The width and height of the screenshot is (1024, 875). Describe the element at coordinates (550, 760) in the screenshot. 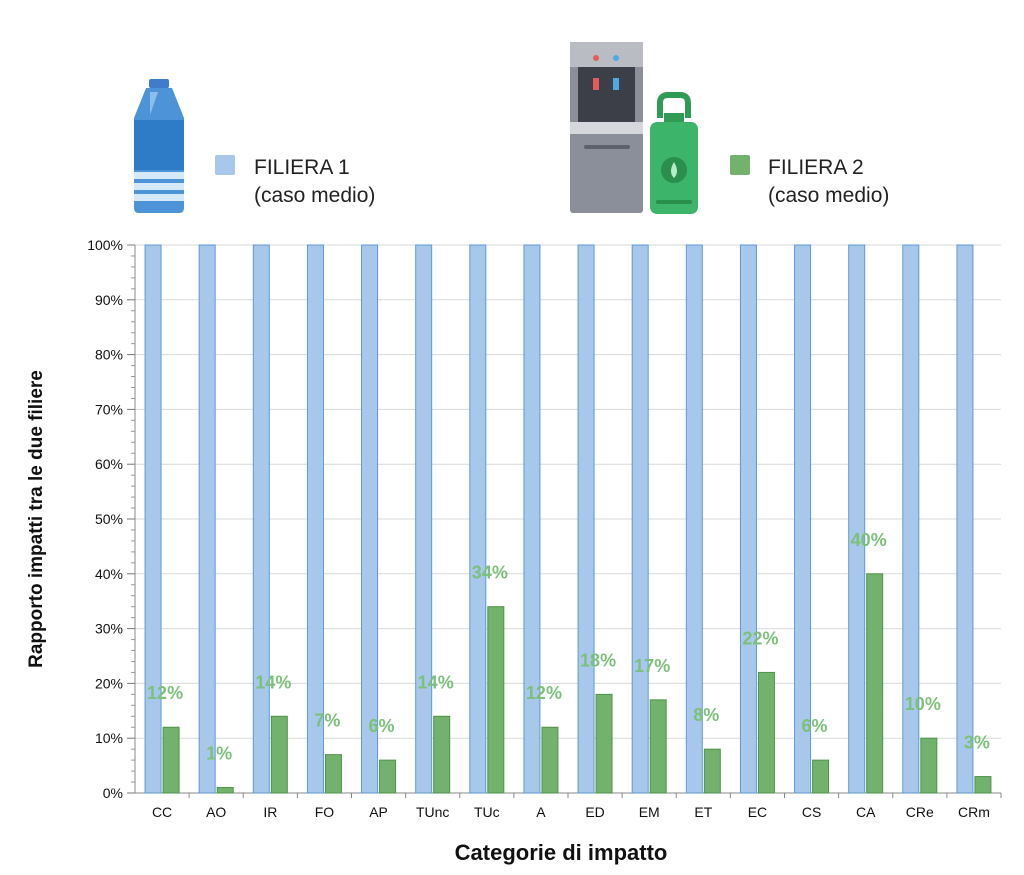

I see `bar-filiera-2-a` at that location.